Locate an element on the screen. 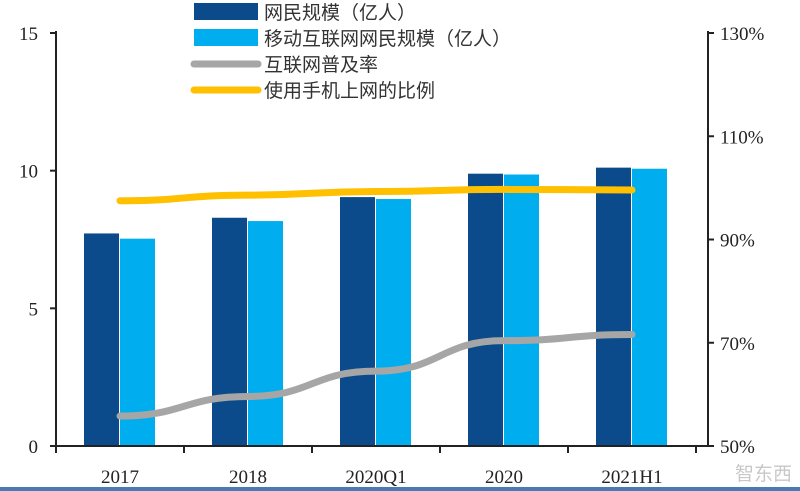  bottom-border is located at coordinates (400, 489).